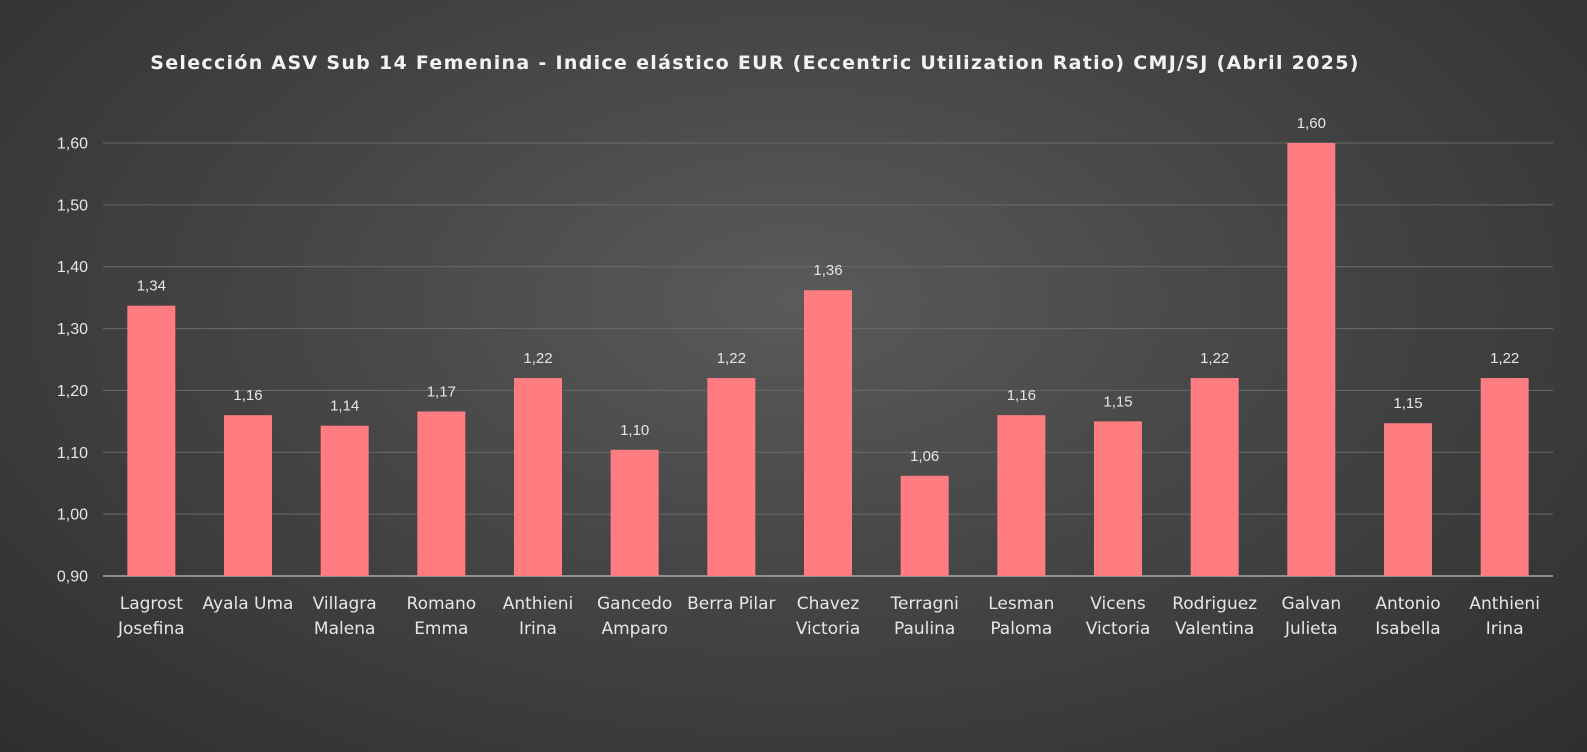  What do you see at coordinates (72, 144) in the screenshot?
I see `y-tick-label: 1,60` at bounding box center [72, 144].